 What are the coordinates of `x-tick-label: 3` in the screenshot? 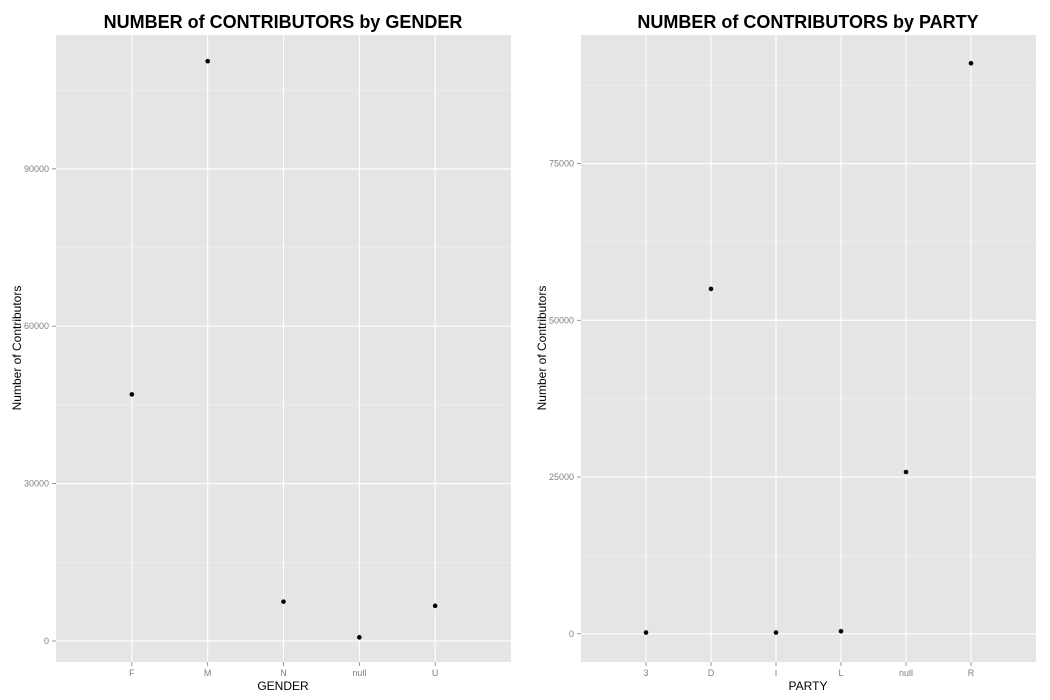 It's located at (645, 673).